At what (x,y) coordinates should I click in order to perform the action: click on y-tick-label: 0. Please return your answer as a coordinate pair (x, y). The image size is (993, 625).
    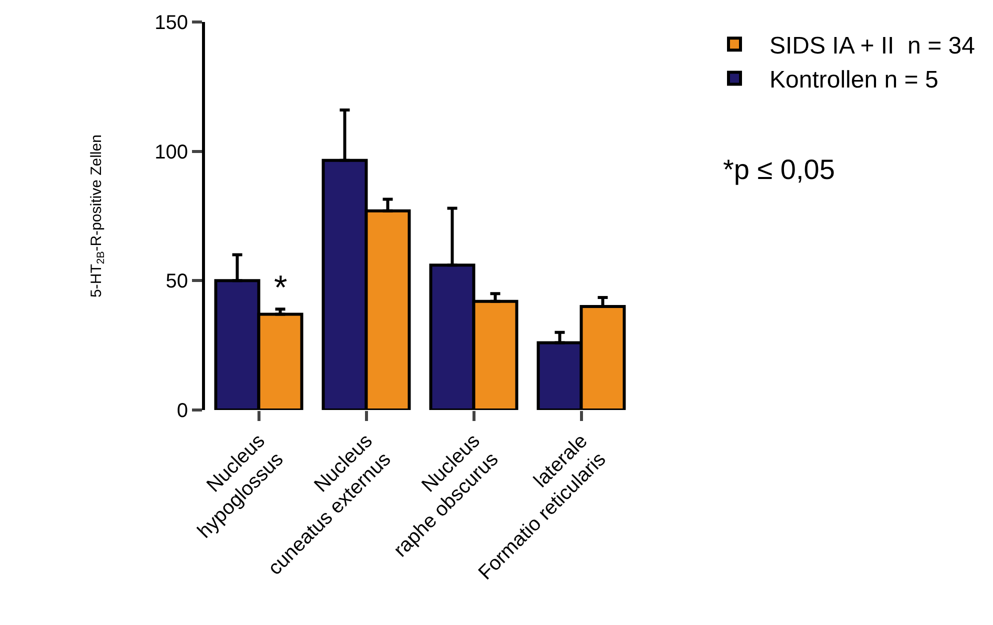
    Looking at the image, I should click on (182, 411).